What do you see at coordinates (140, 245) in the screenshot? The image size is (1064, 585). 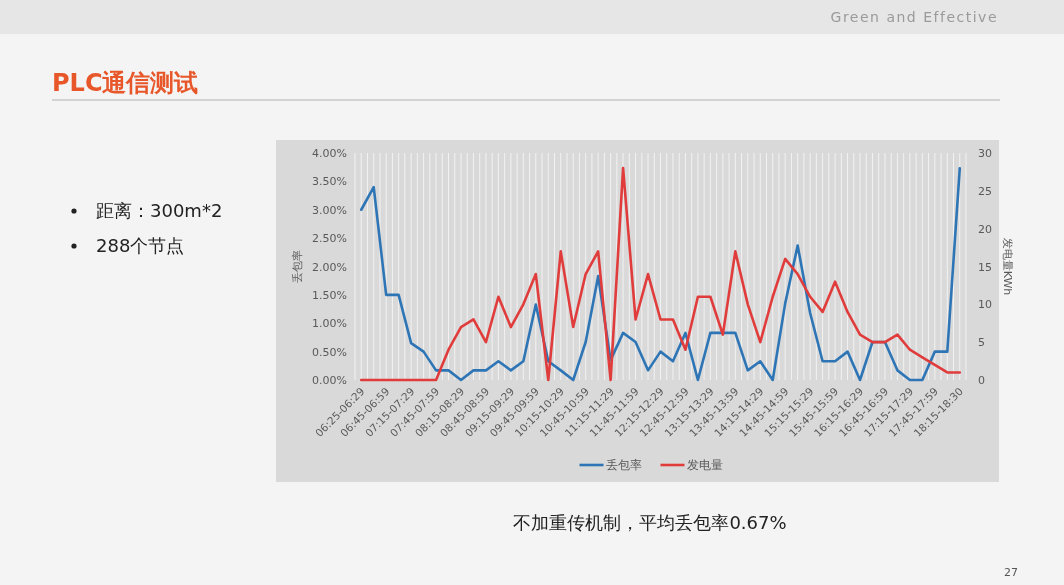 I see `text: 288个节点` at bounding box center [140, 245].